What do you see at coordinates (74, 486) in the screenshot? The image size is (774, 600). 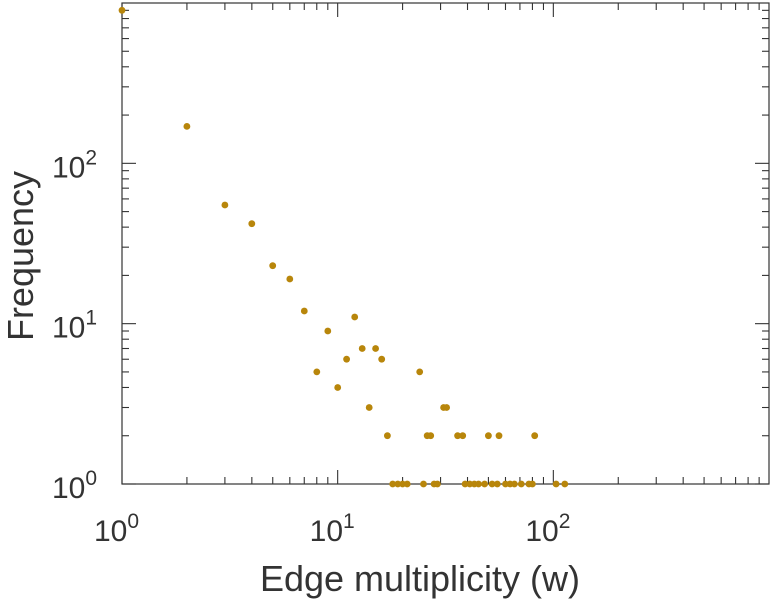 I see `y-tick-label: 10⁰` at bounding box center [74, 486].